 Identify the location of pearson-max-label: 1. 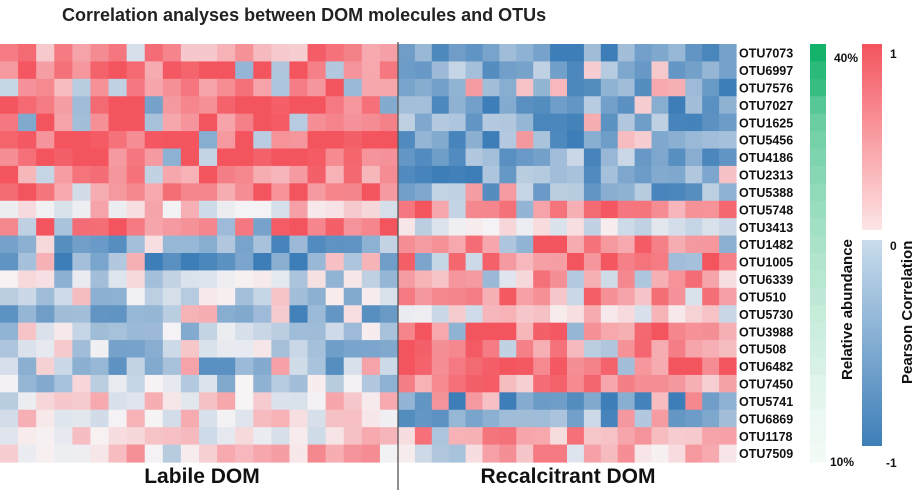
(893, 54).